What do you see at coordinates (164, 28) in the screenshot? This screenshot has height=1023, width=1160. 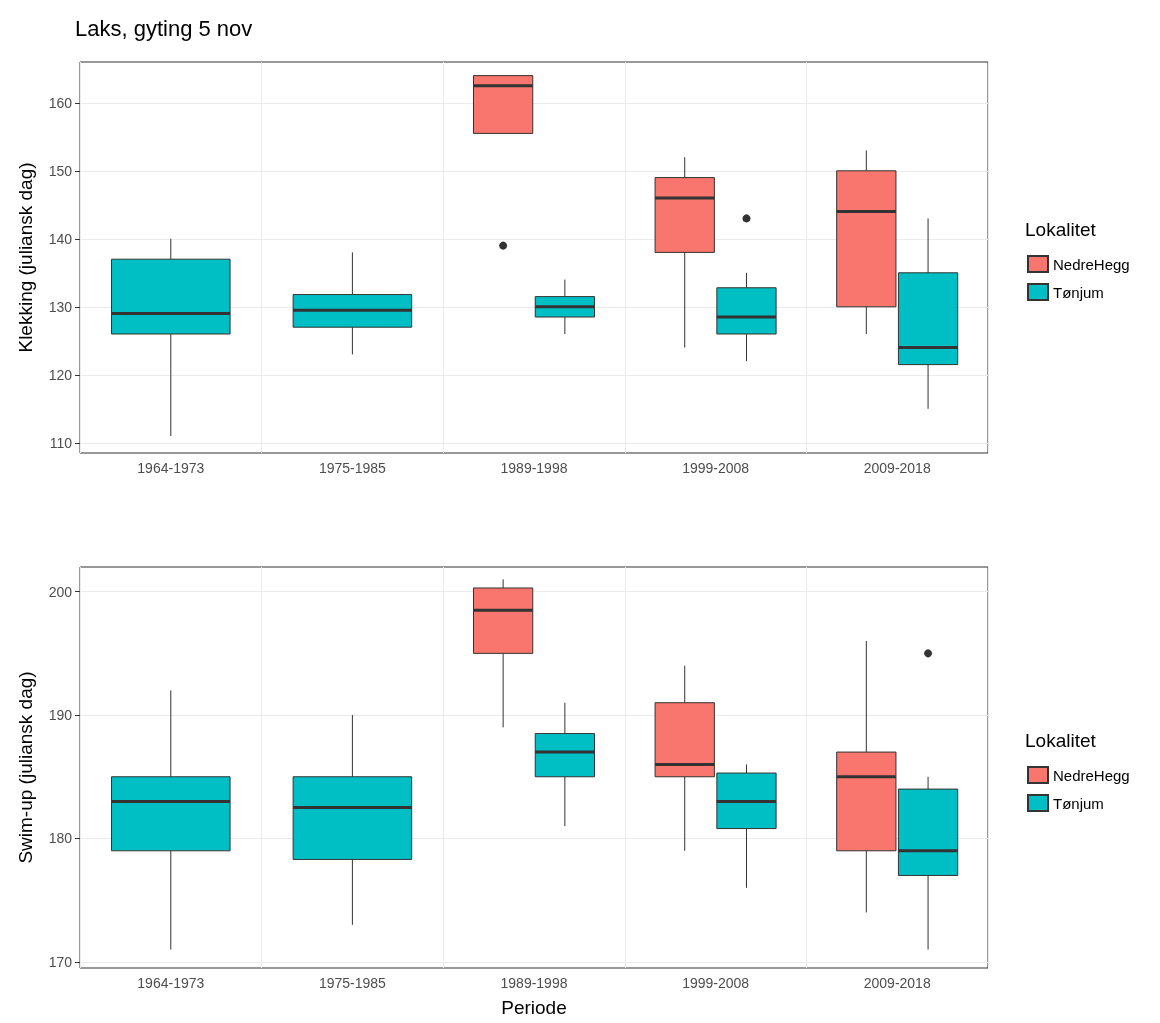 I see `chart-title: Laks, gyting 5 nov` at bounding box center [164, 28].